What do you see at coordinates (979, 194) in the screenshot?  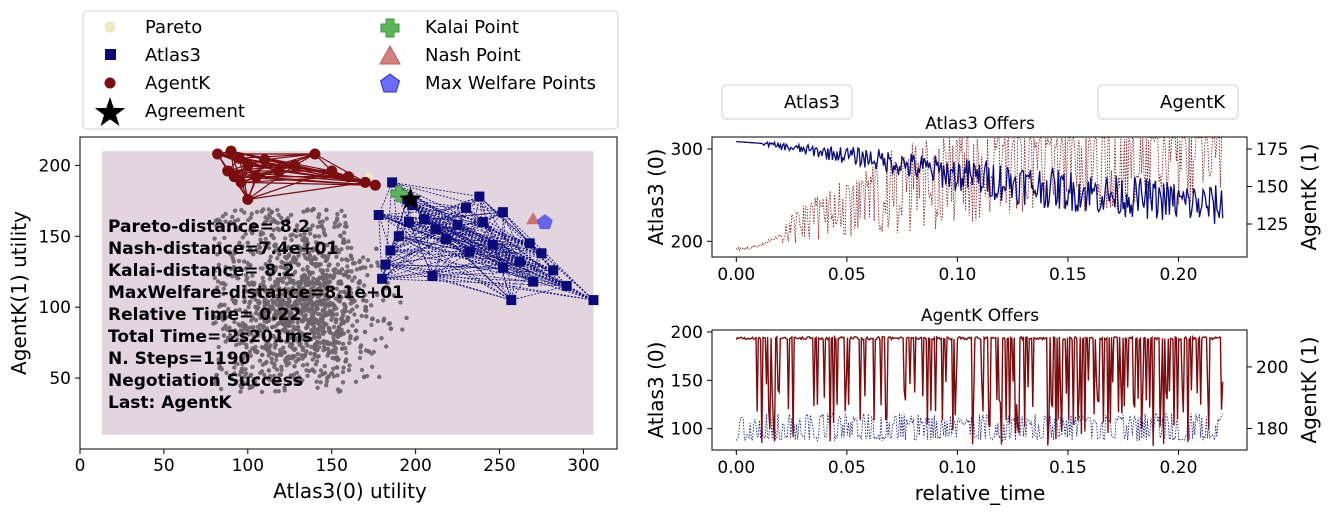 I see `agentk-offer-series` at bounding box center [979, 194].